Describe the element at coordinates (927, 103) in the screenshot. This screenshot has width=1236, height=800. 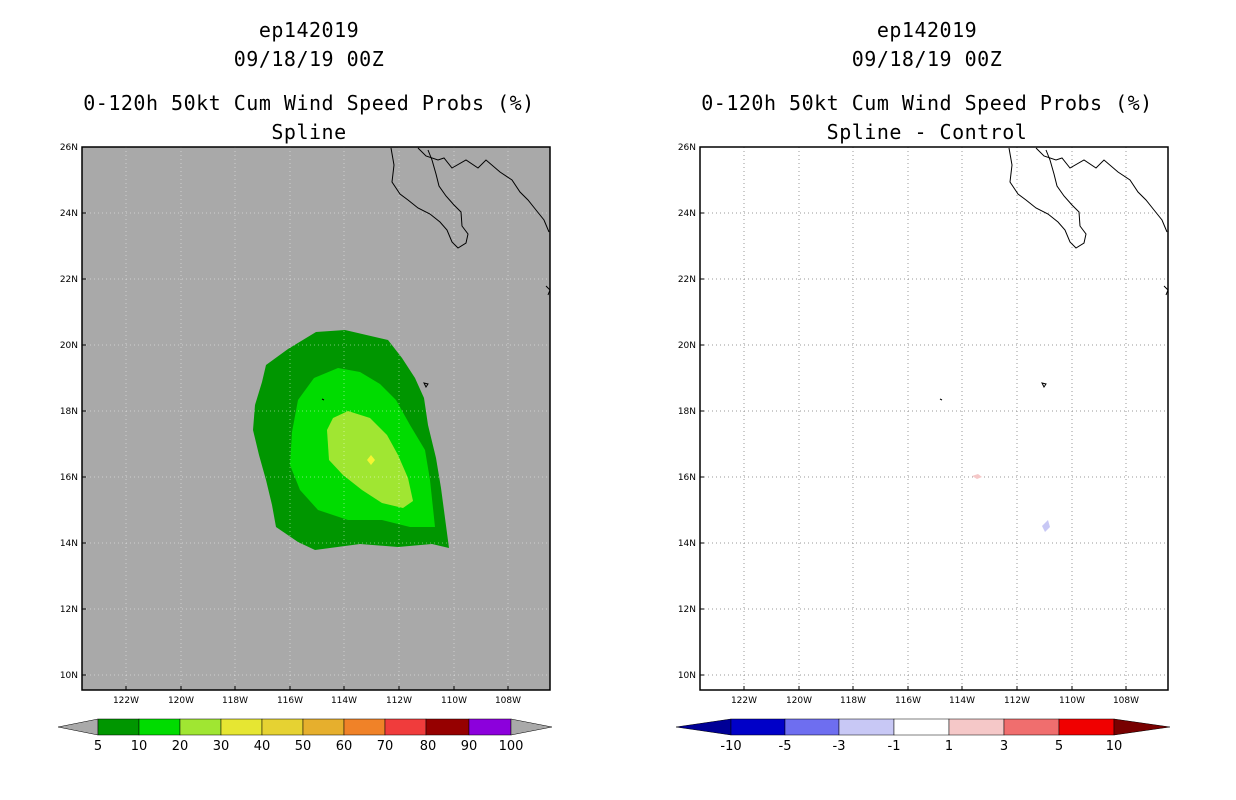
I see `right-product-title: 0-120h 50kt Cum Wind Speed Probs (%)` at that location.